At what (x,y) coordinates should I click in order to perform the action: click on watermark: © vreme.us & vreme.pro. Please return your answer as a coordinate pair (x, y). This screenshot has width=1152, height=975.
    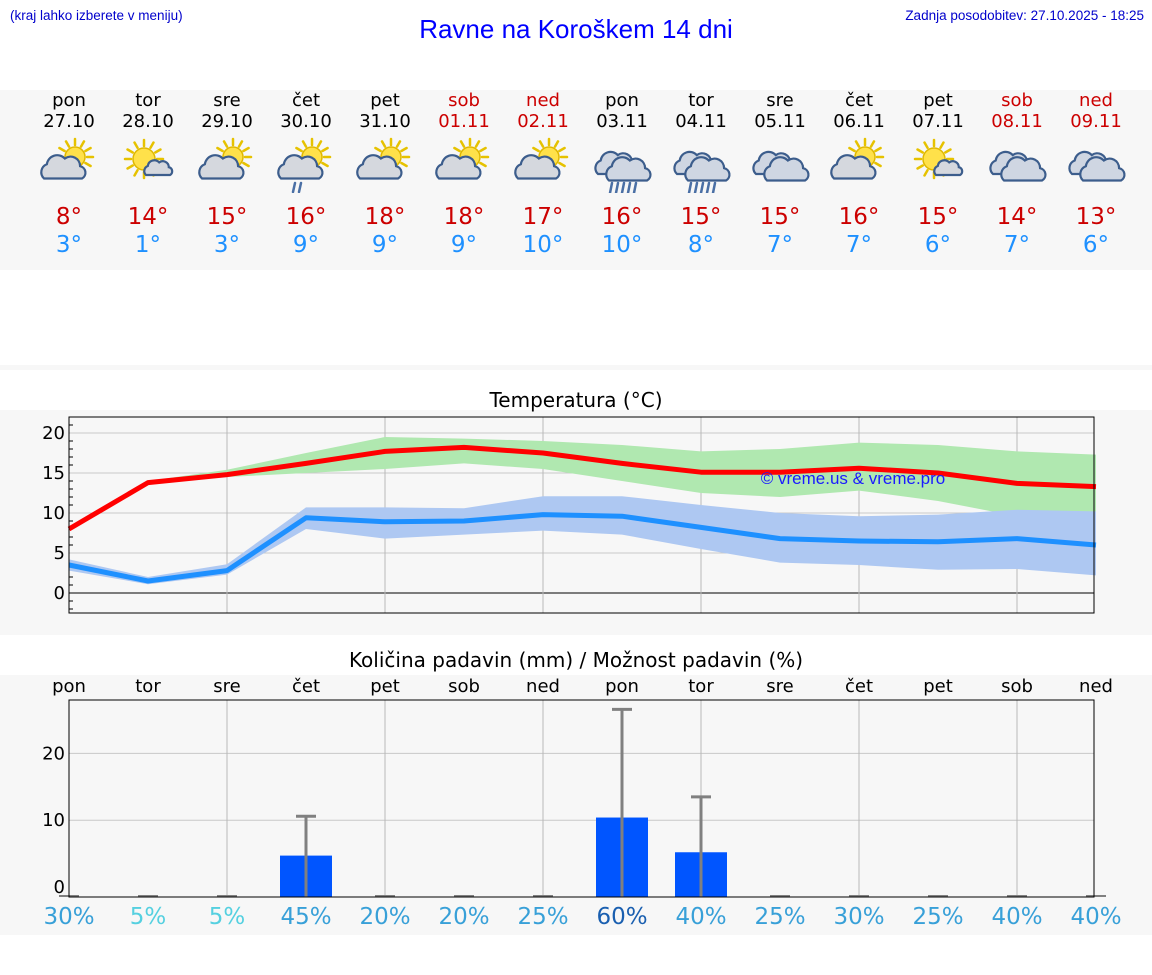
    Looking at the image, I should click on (853, 478).